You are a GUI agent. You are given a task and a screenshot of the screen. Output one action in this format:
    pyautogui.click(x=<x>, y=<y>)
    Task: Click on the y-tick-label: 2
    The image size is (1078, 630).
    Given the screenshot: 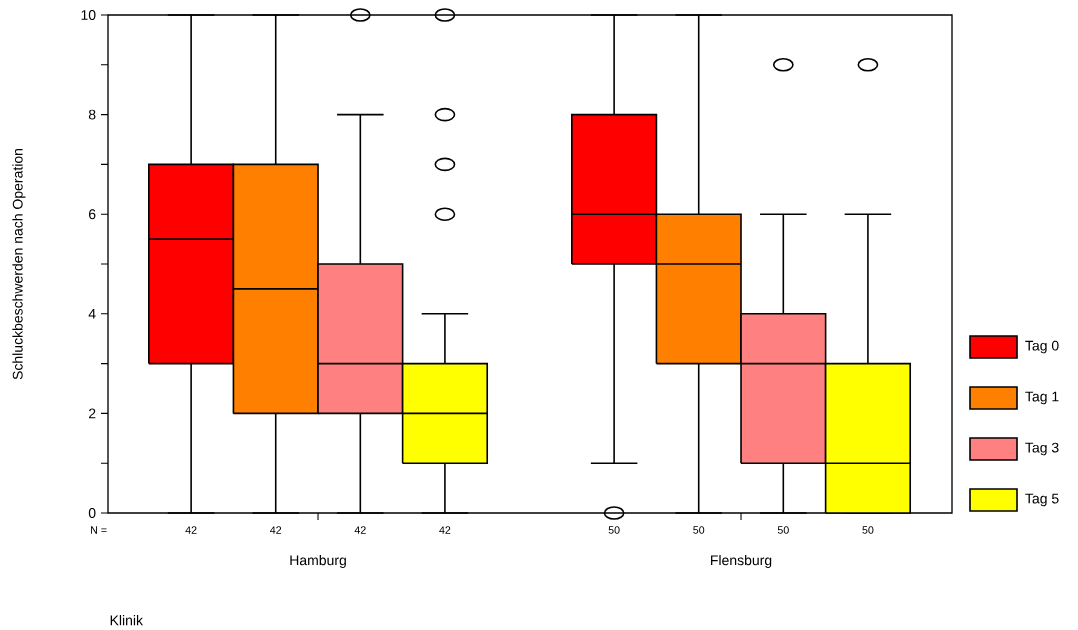 What is the action you would take?
    pyautogui.click(x=92, y=413)
    